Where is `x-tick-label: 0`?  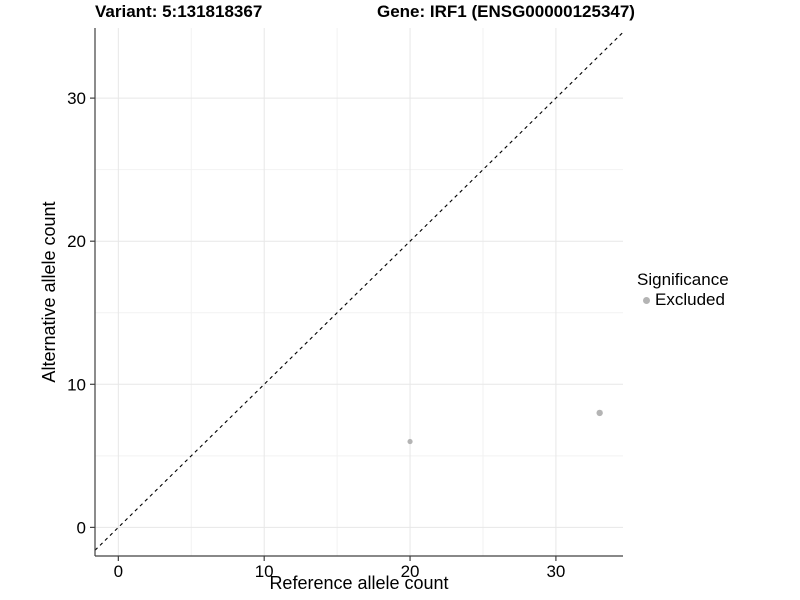 x-tick-label: 0 is located at coordinates (118, 571).